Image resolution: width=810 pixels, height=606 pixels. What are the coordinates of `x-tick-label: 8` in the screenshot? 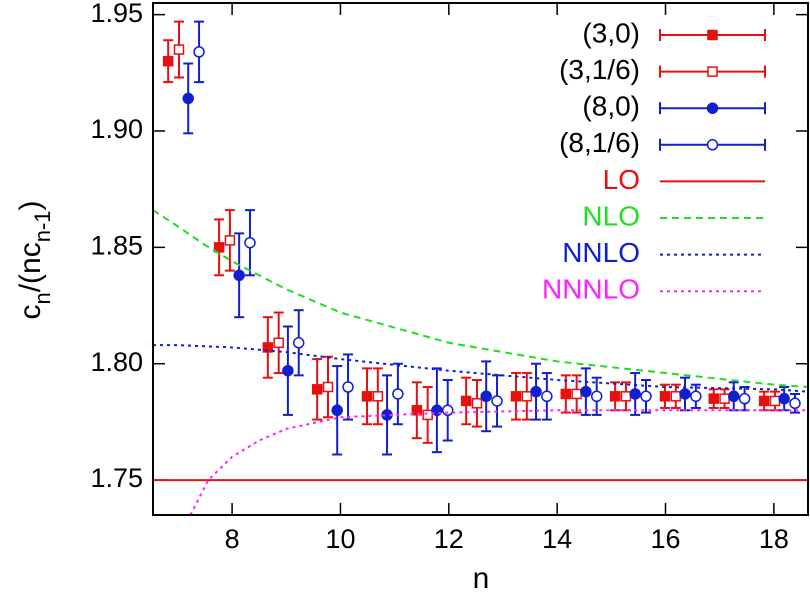 It's located at (232, 539).